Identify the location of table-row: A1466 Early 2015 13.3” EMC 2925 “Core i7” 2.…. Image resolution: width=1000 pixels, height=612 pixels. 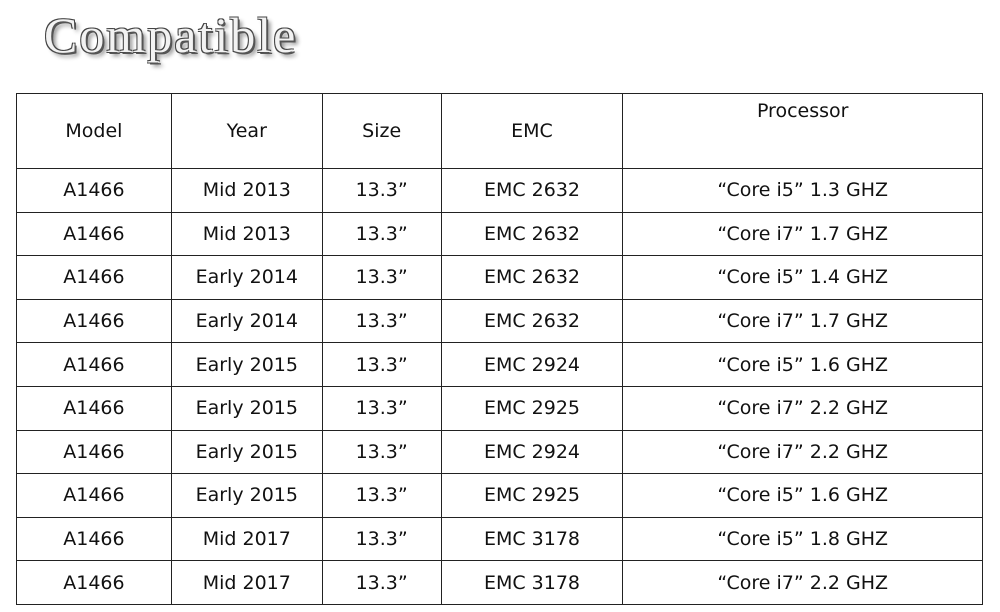
(499, 408).